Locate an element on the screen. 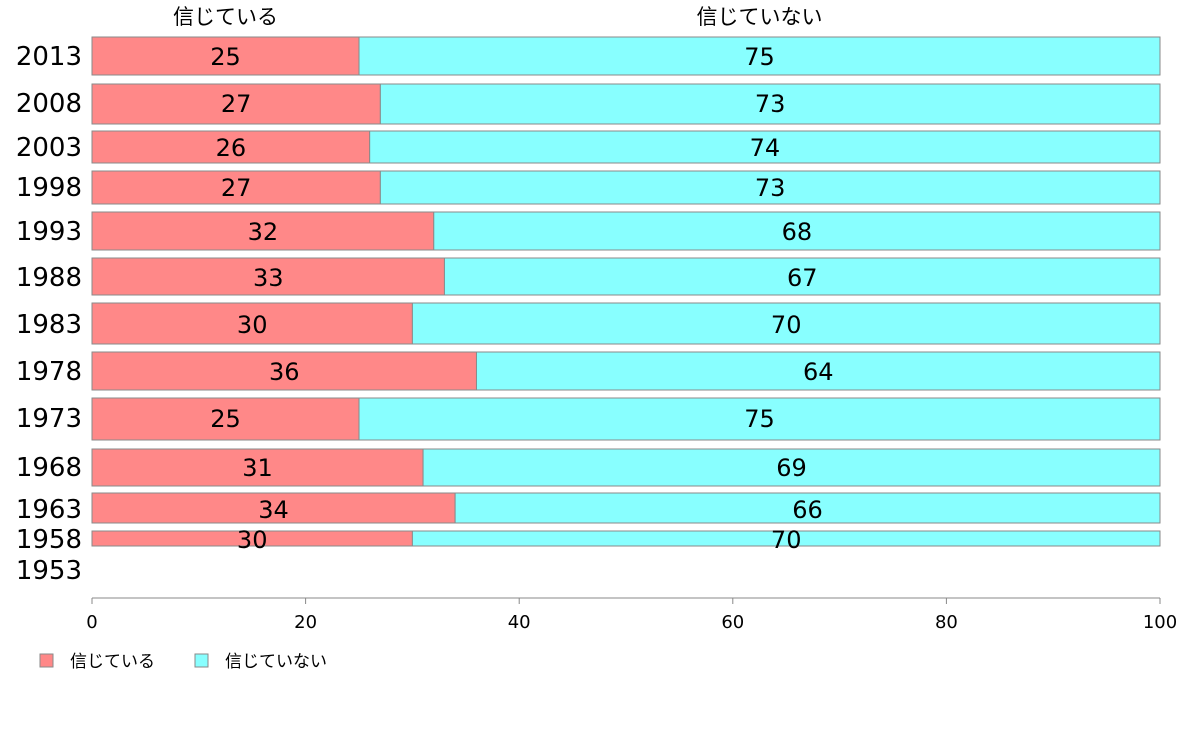  x-tick-label-80: 80 is located at coordinates (946, 622).